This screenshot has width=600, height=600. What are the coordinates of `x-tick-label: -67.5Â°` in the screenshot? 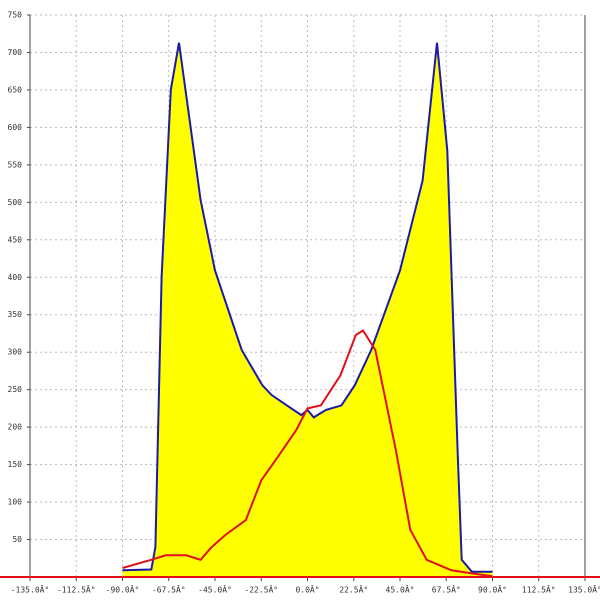 It's located at (169, 589).